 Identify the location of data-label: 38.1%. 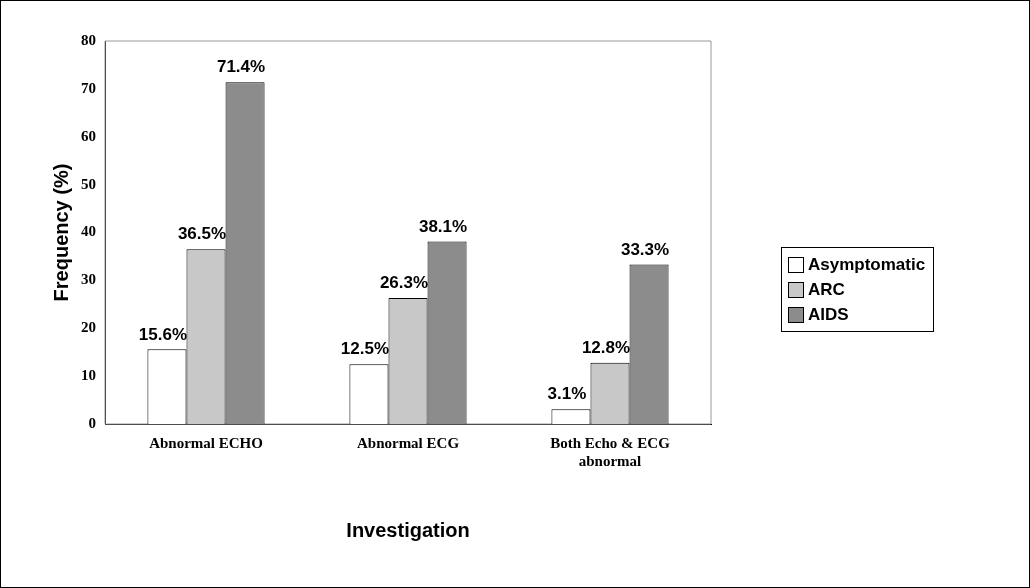
(443, 226).